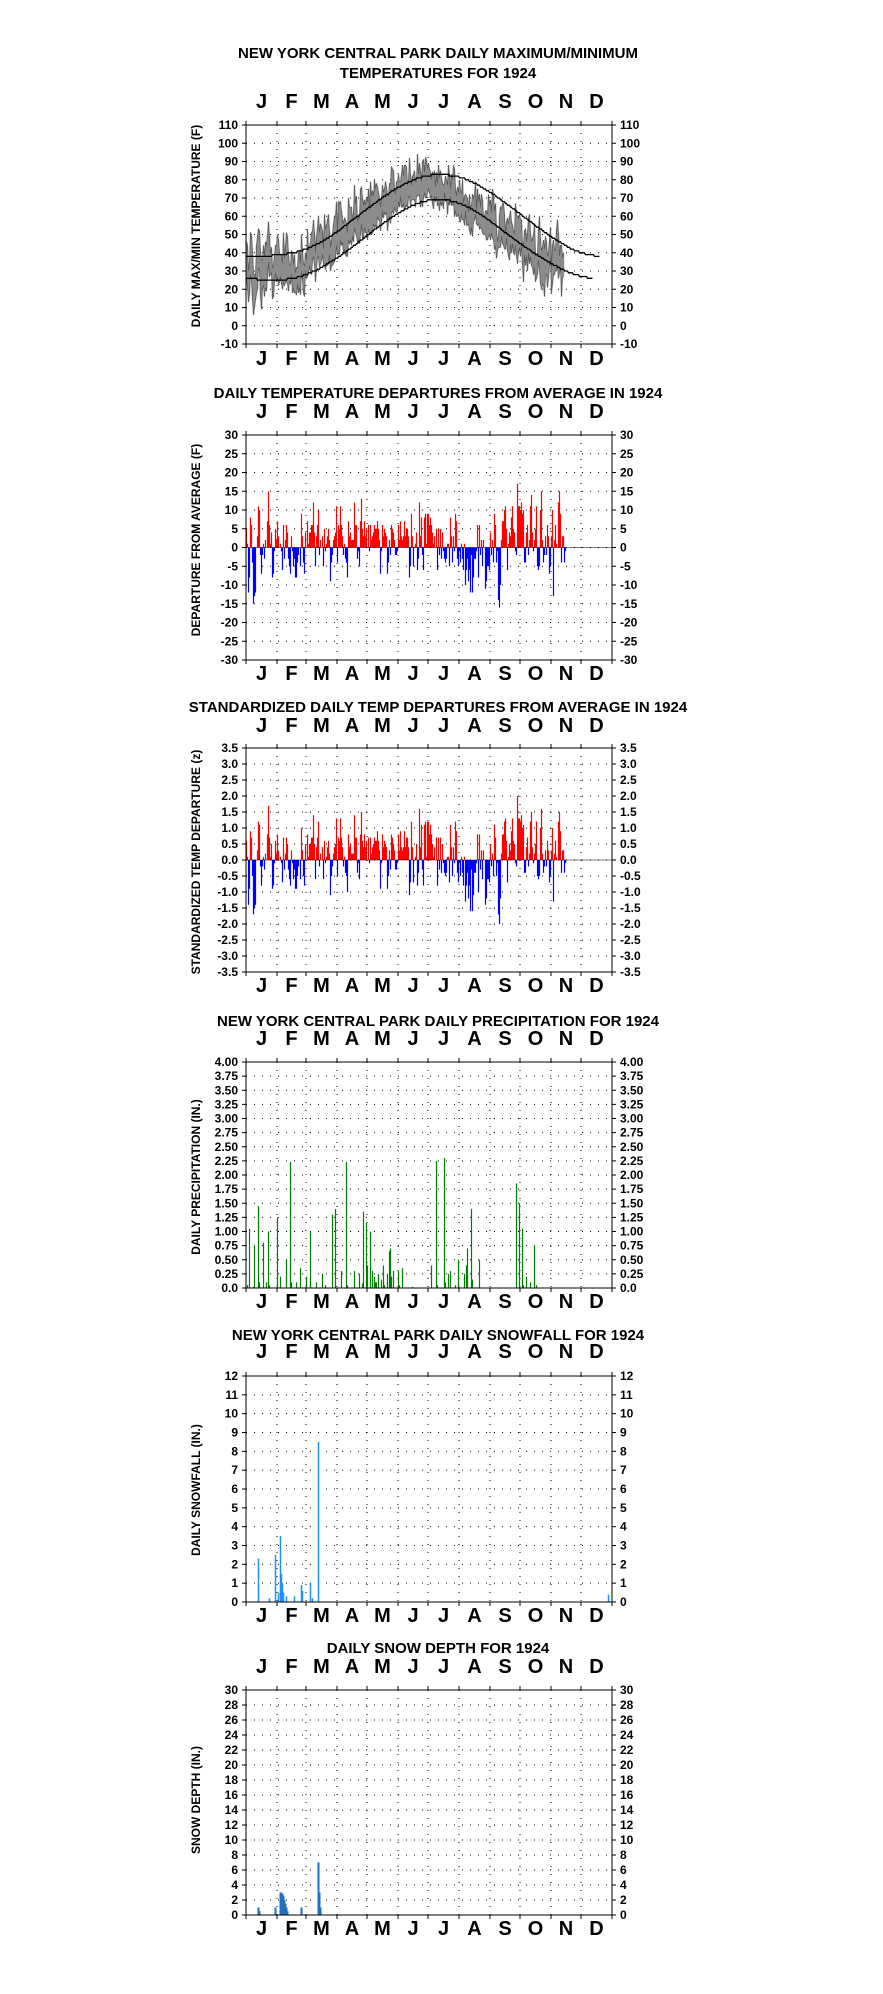 Image resolution: width=883 pixels, height=1994 pixels. What do you see at coordinates (630, 972) in the screenshot?
I see `y-tick-label-right: -3.5` at bounding box center [630, 972].